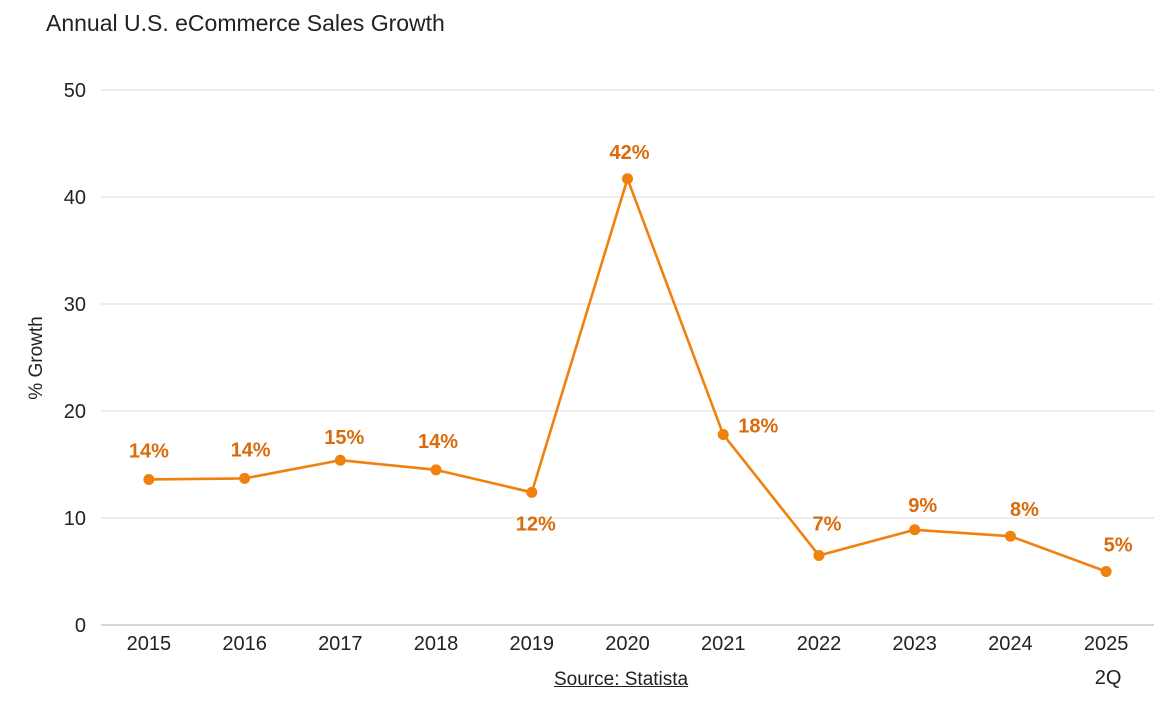  Describe the element at coordinates (536, 524) in the screenshot. I see `data-label: 12%` at that location.